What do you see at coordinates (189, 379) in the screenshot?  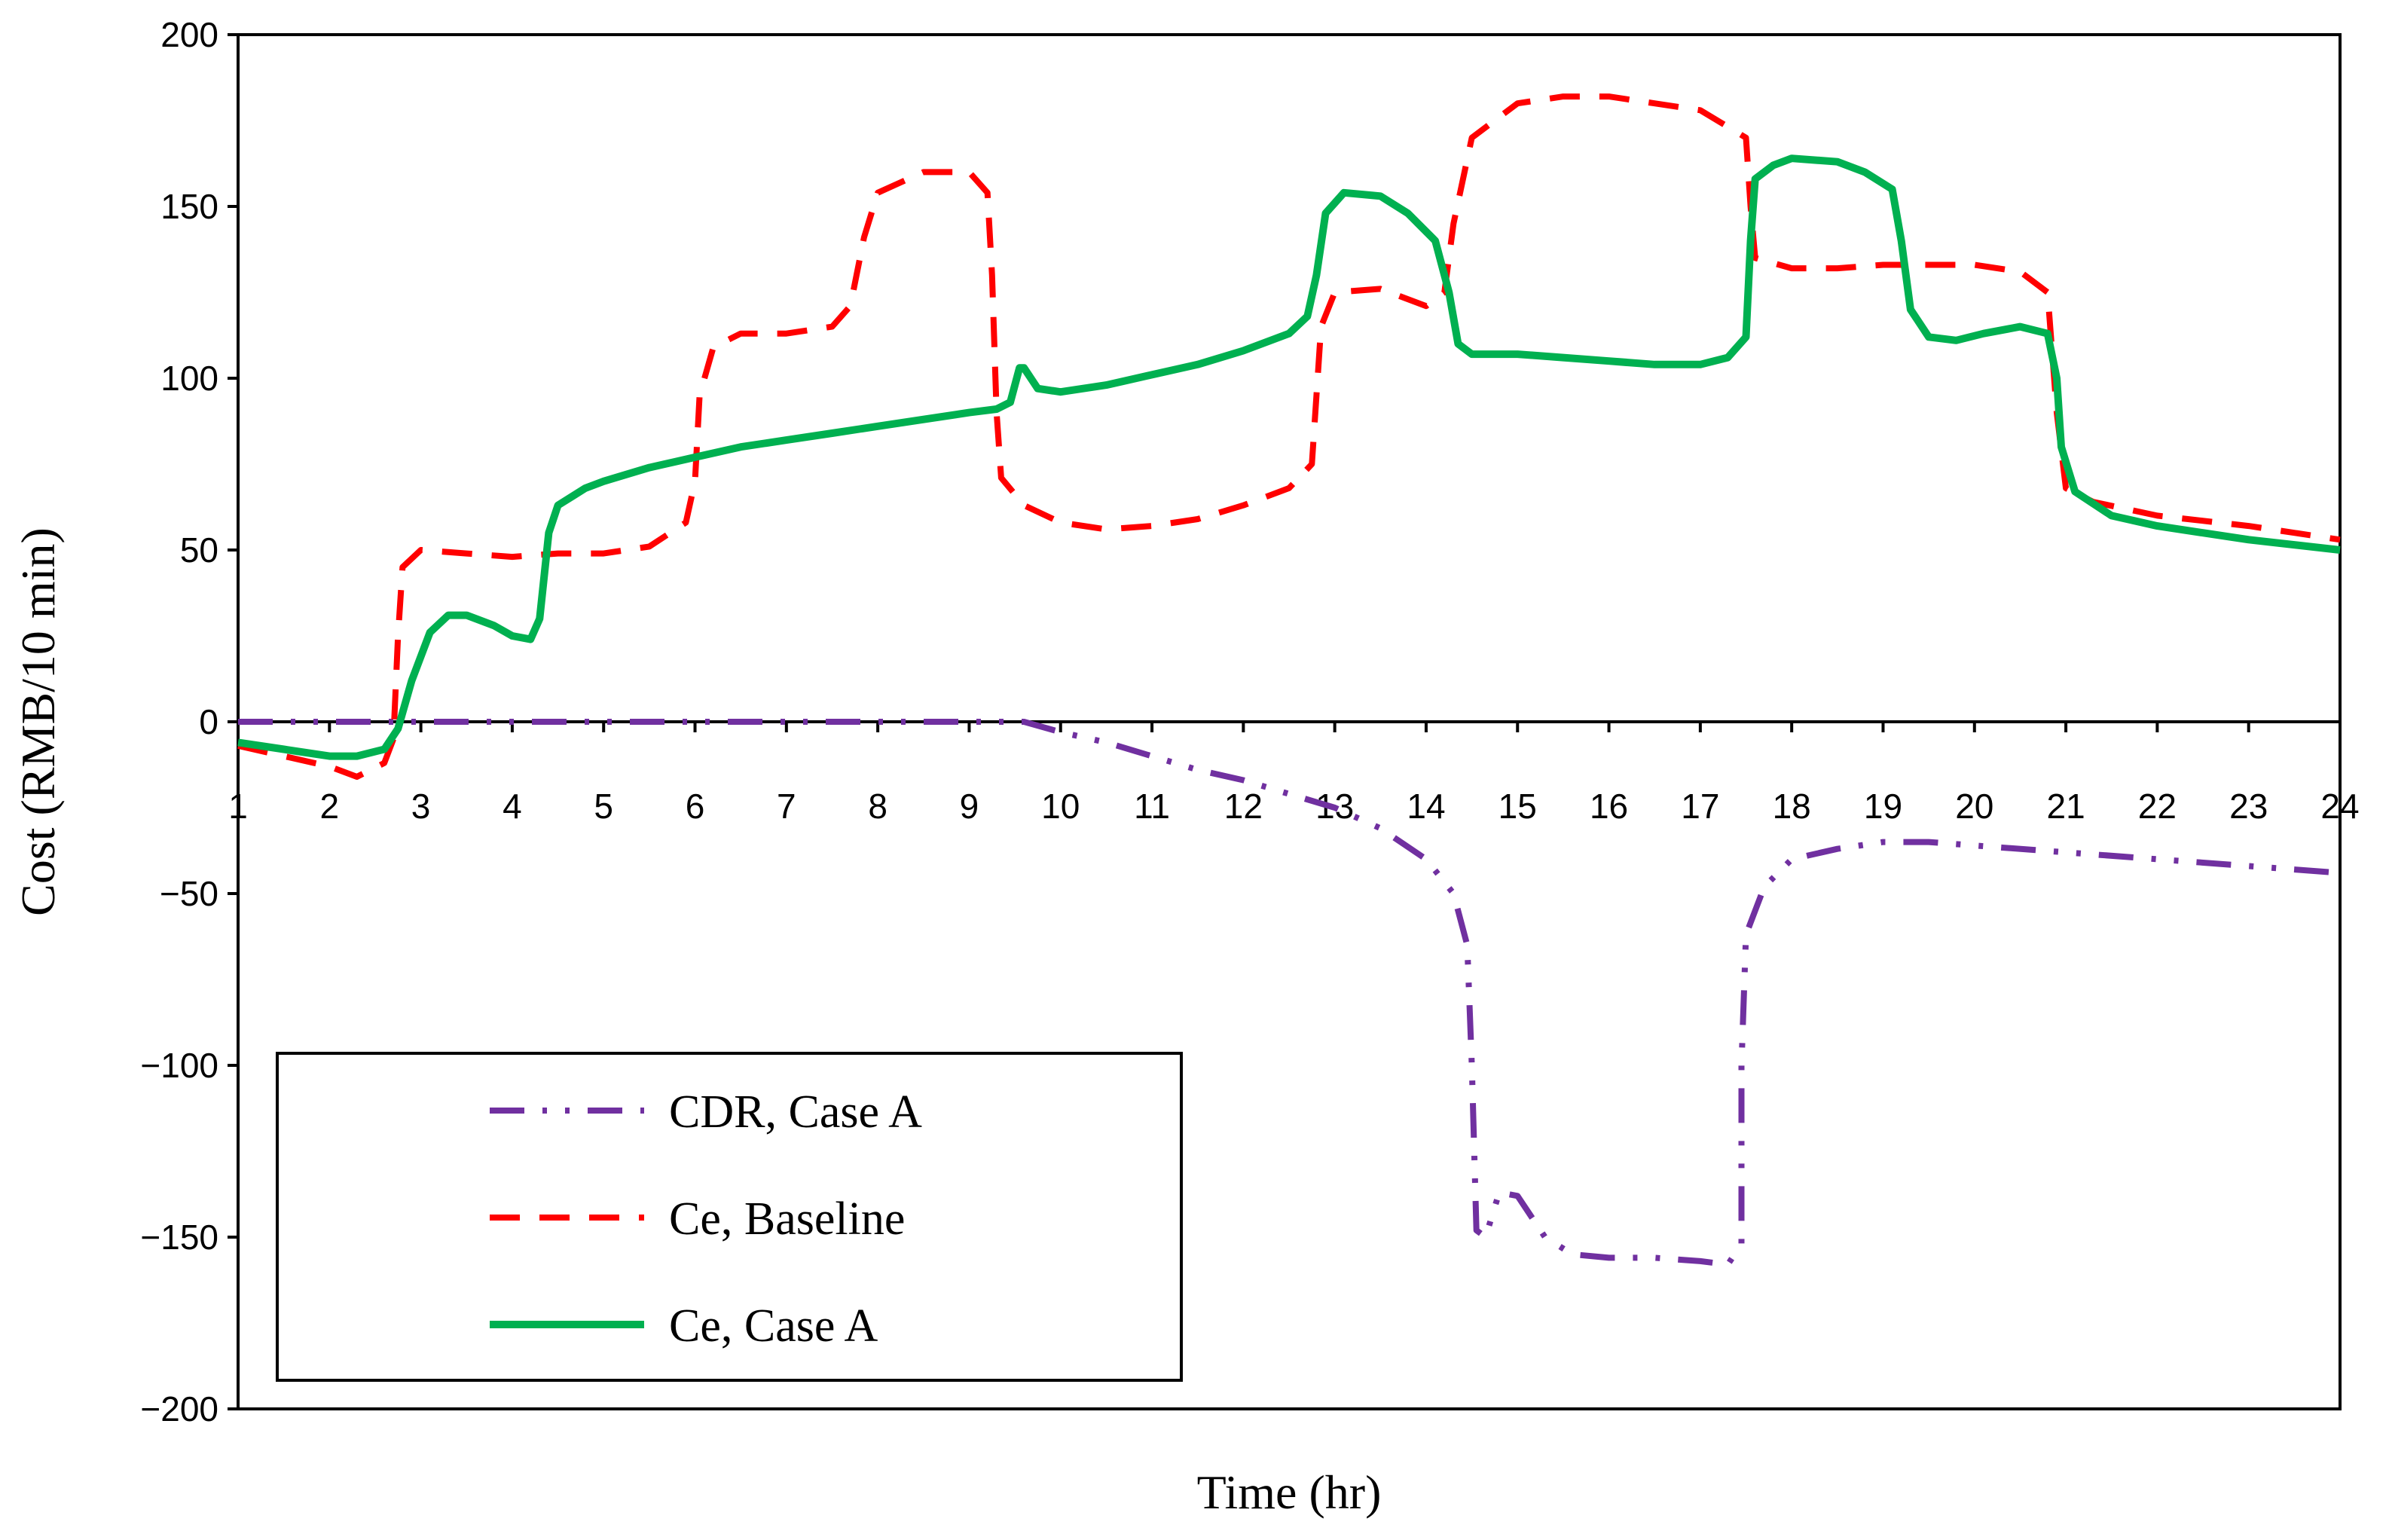 I see `y-tick-label: 100` at bounding box center [189, 379].